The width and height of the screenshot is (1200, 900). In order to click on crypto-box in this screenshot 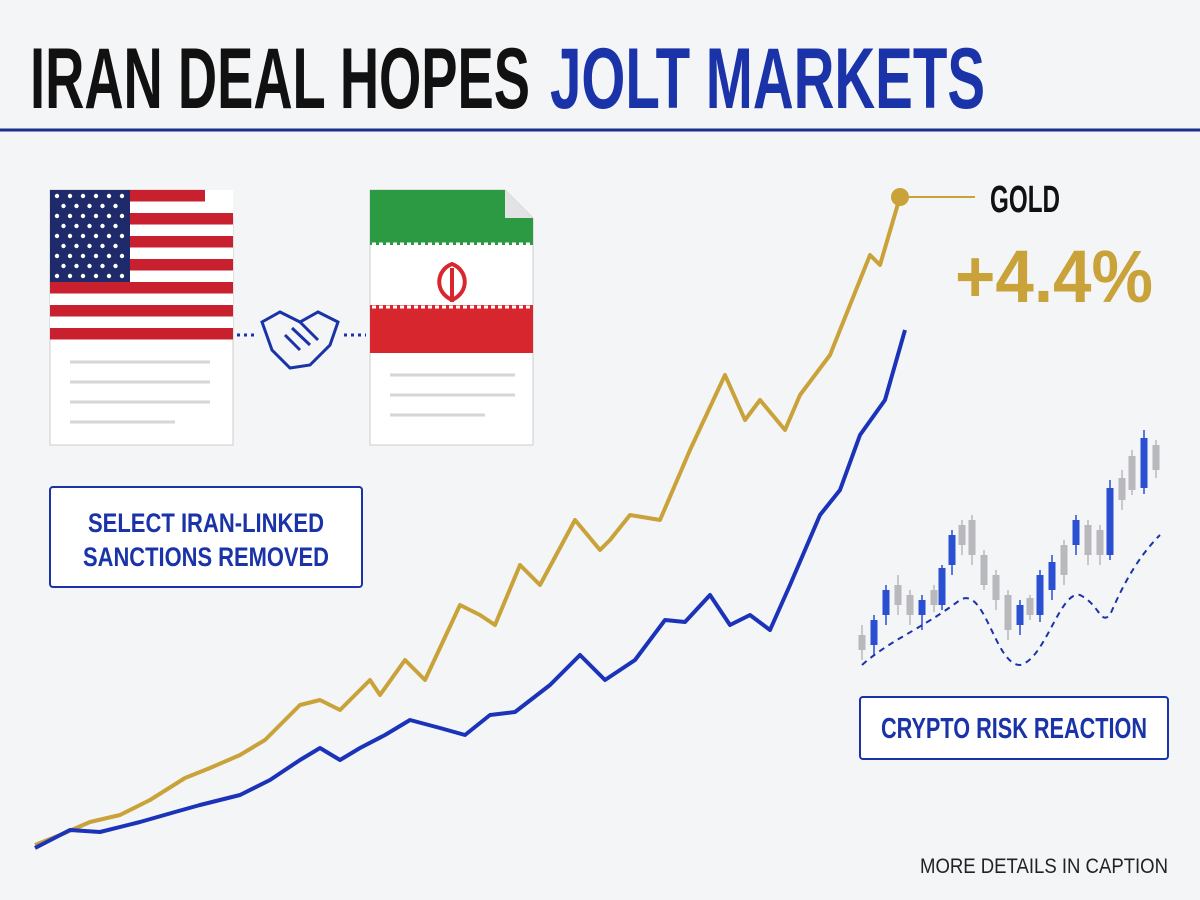, I will do `click(1014, 728)`.